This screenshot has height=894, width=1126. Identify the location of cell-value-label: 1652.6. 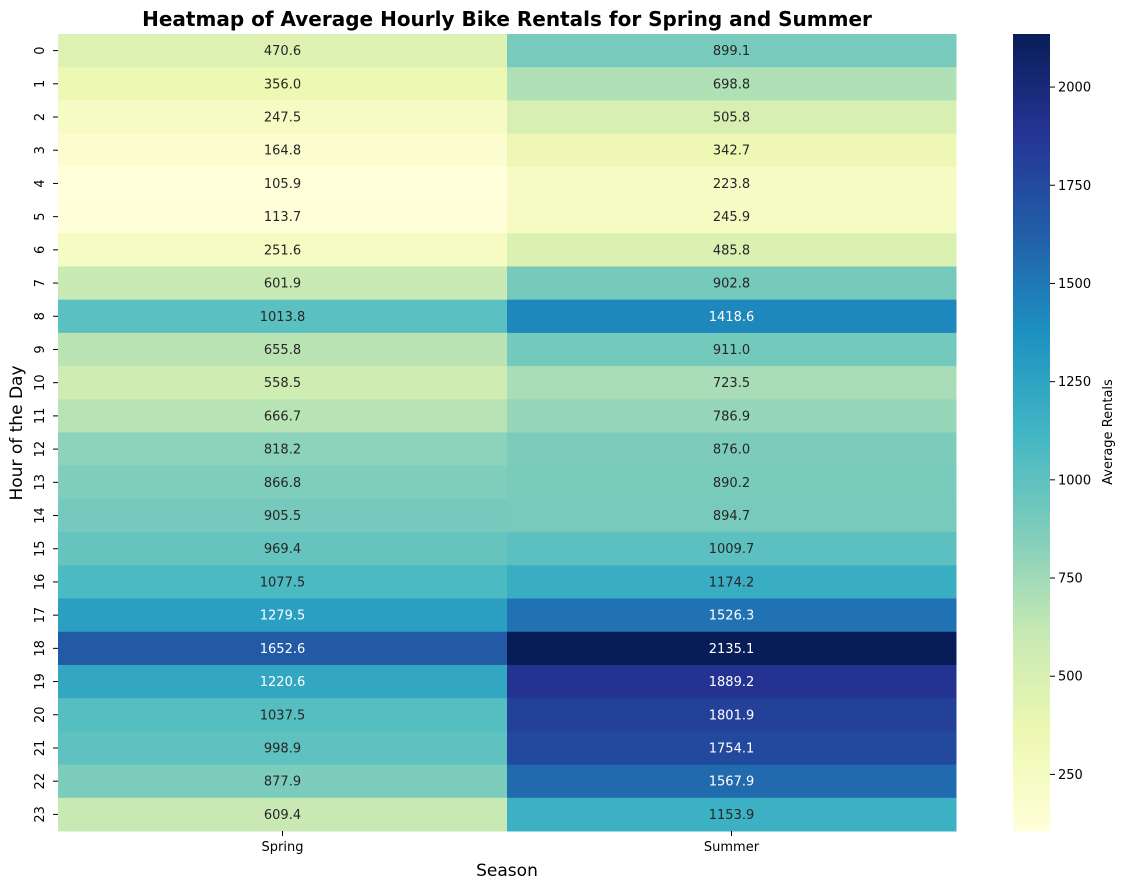
(283, 649).